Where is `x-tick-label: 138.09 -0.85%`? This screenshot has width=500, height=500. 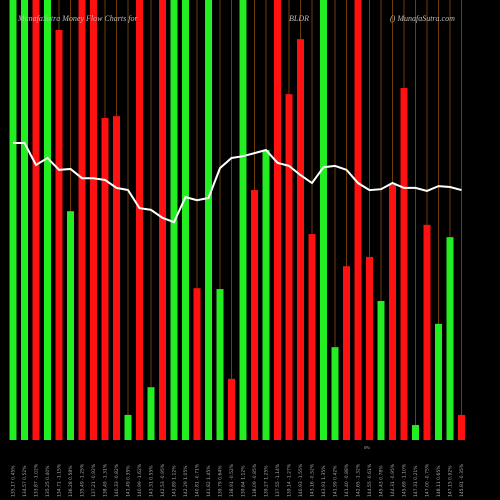 x-tick-label: 138.09 -0.85% is located at coordinates (255, 480).